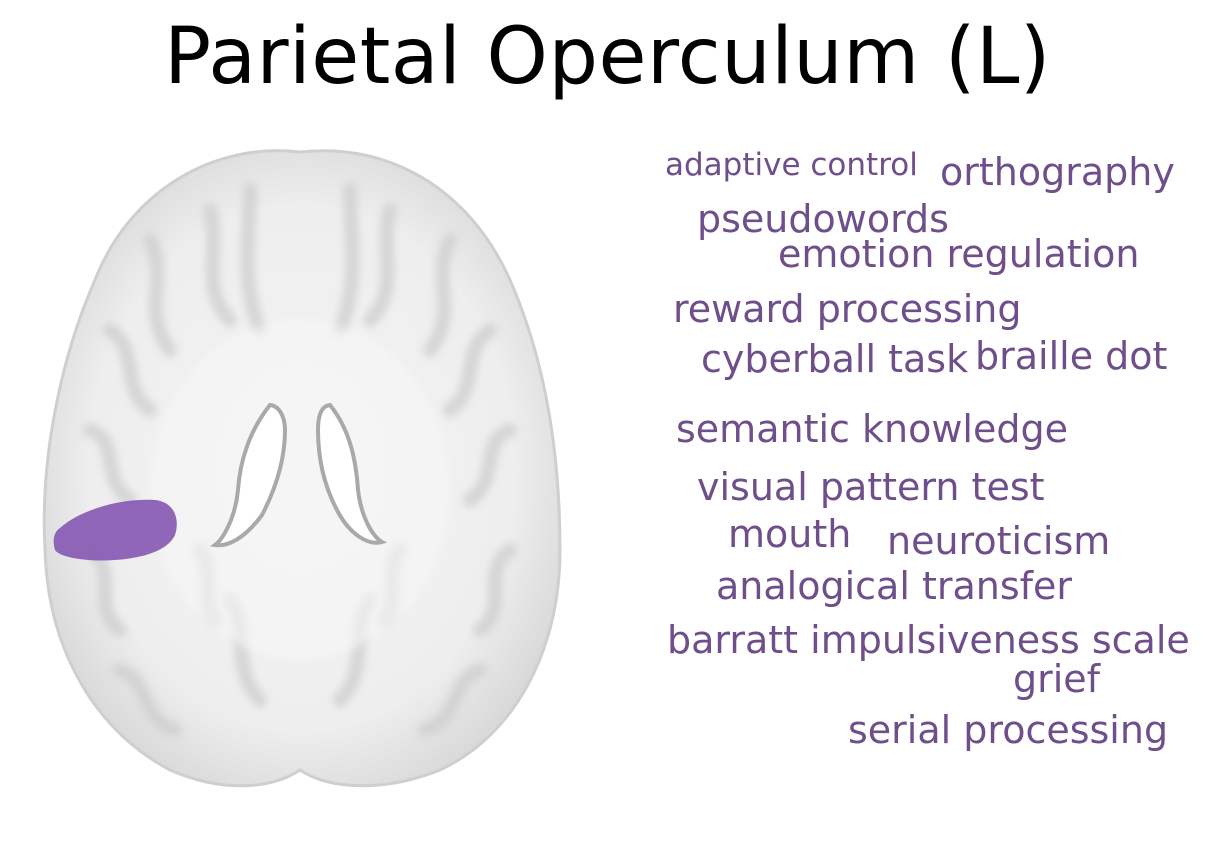 The height and width of the screenshot is (850, 1215). What do you see at coordinates (928, 640) in the screenshot?
I see `term-barratt-impulsiveness-scale: barratt impulsiveness scale` at bounding box center [928, 640].